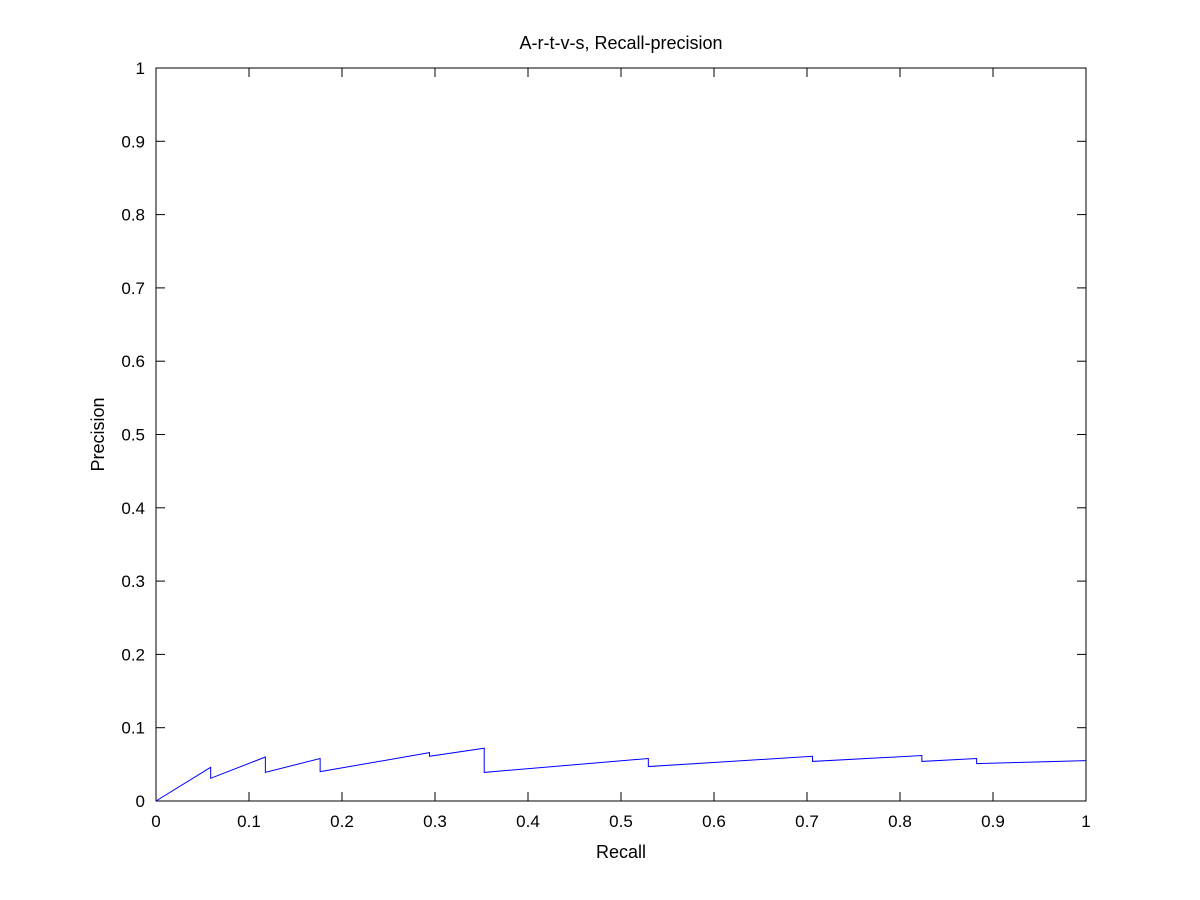 The width and height of the screenshot is (1200, 900). What do you see at coordinates (993, 821) in the screenshot?
I see `x-tick-label: 0.9` at bounding box center [993, 821].